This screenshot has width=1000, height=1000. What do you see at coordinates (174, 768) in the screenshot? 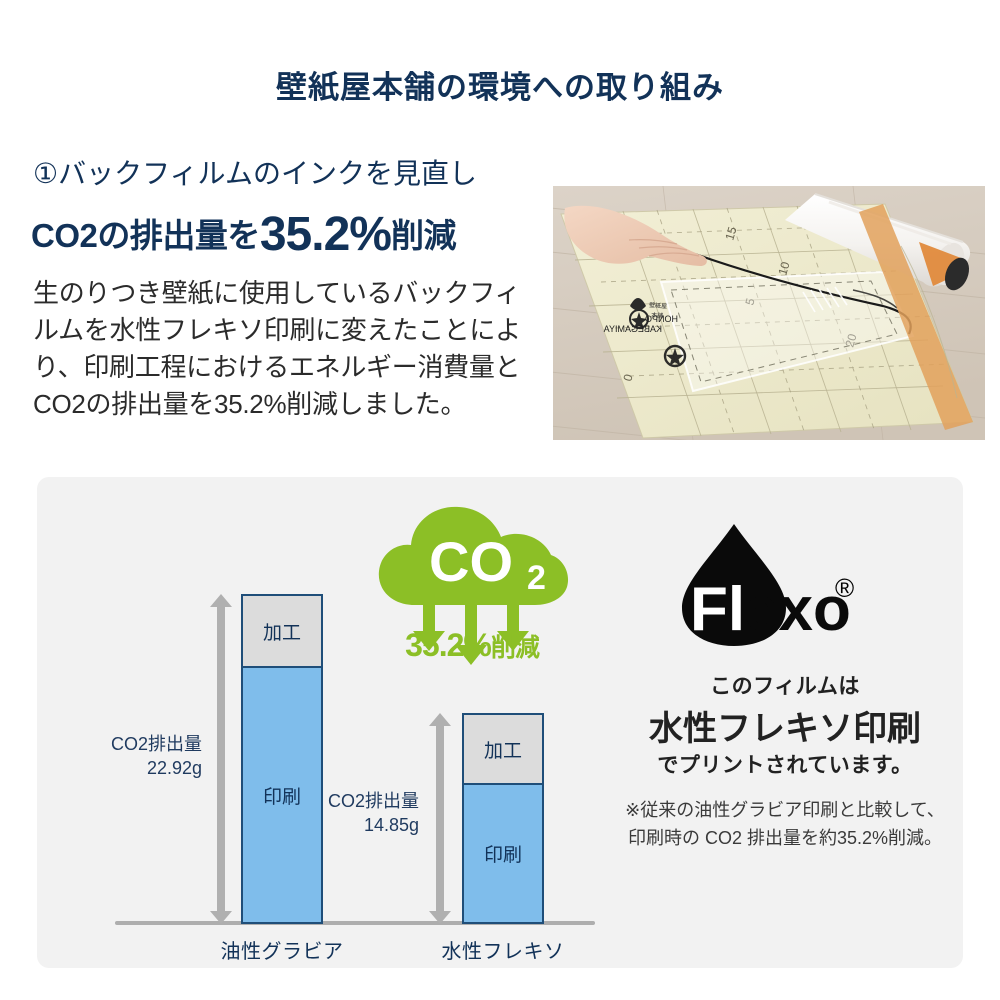
I see `emission-value: 22.92g` at bounding box center [174, 768].